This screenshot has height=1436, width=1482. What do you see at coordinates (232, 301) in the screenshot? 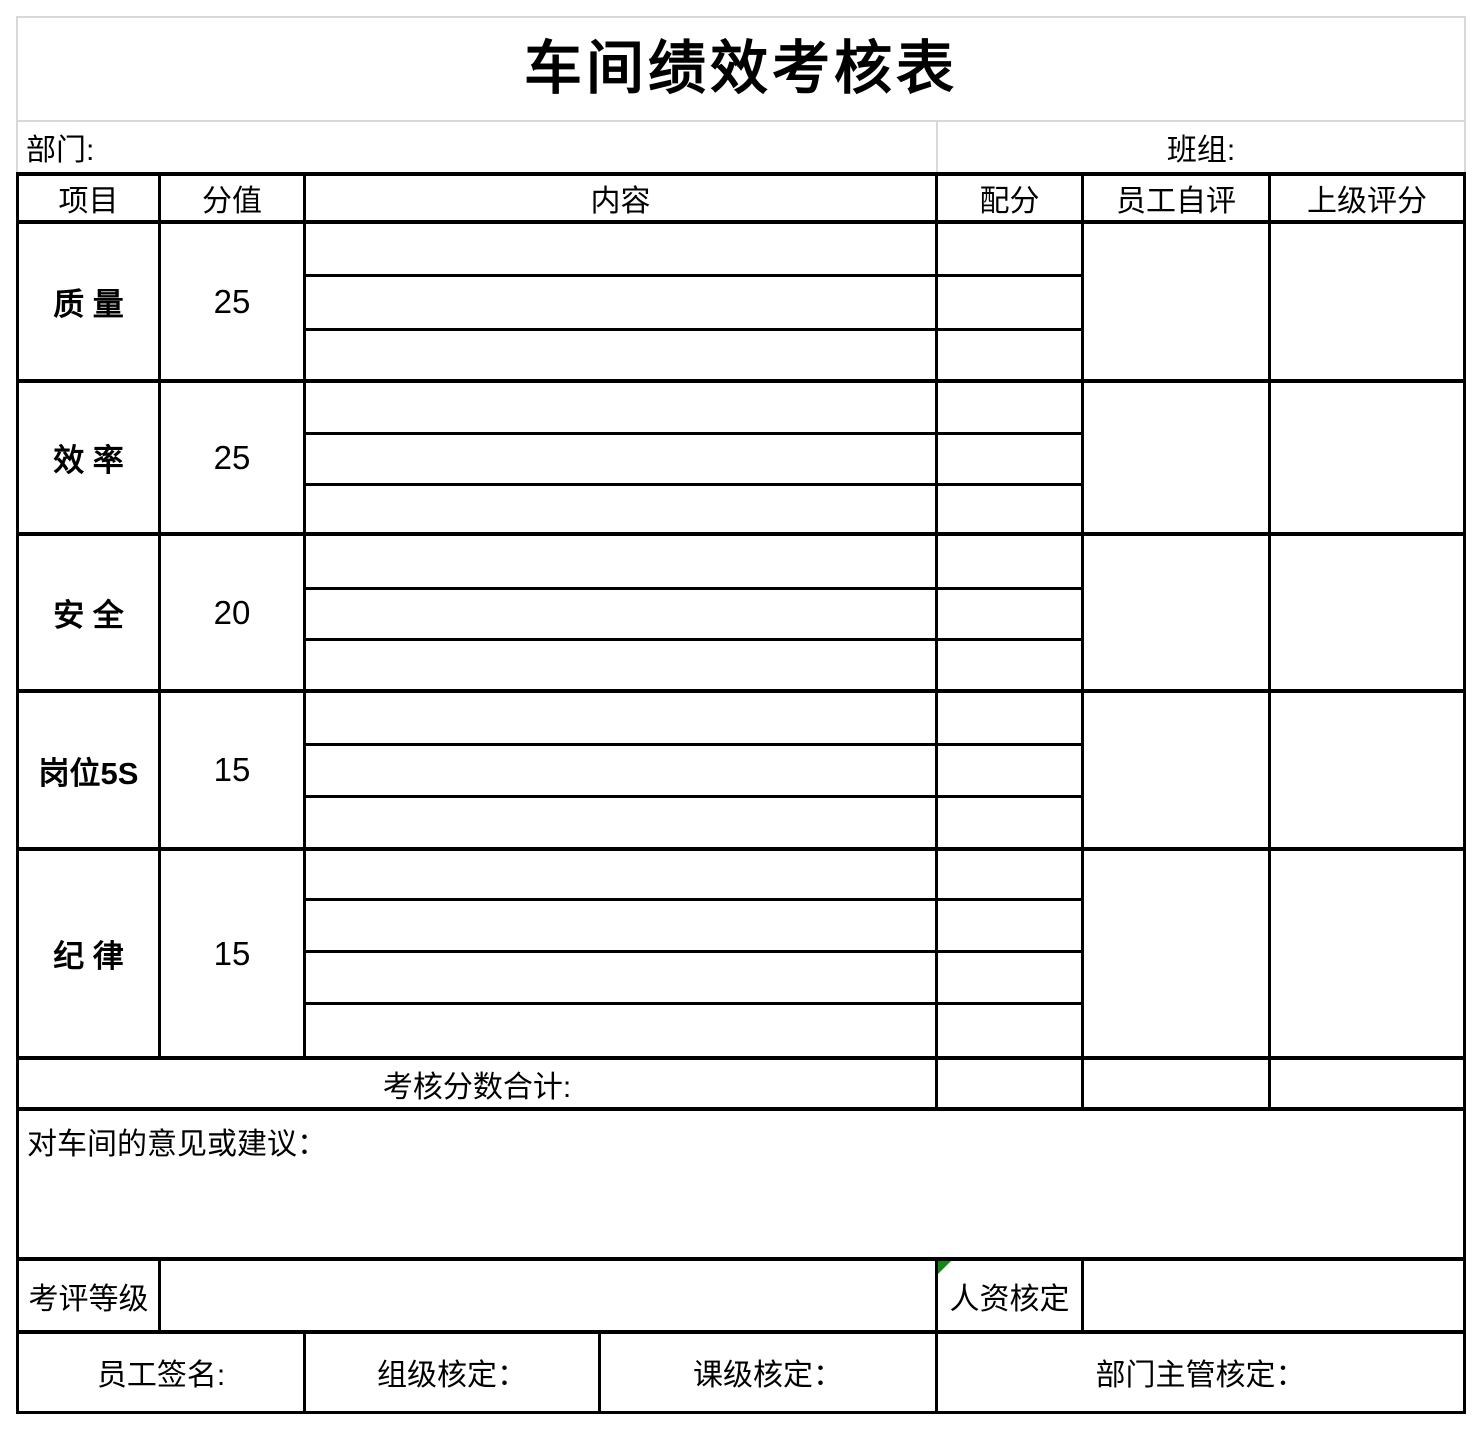
I see `category-quality-score: 25` at bounding box center [232, 301].